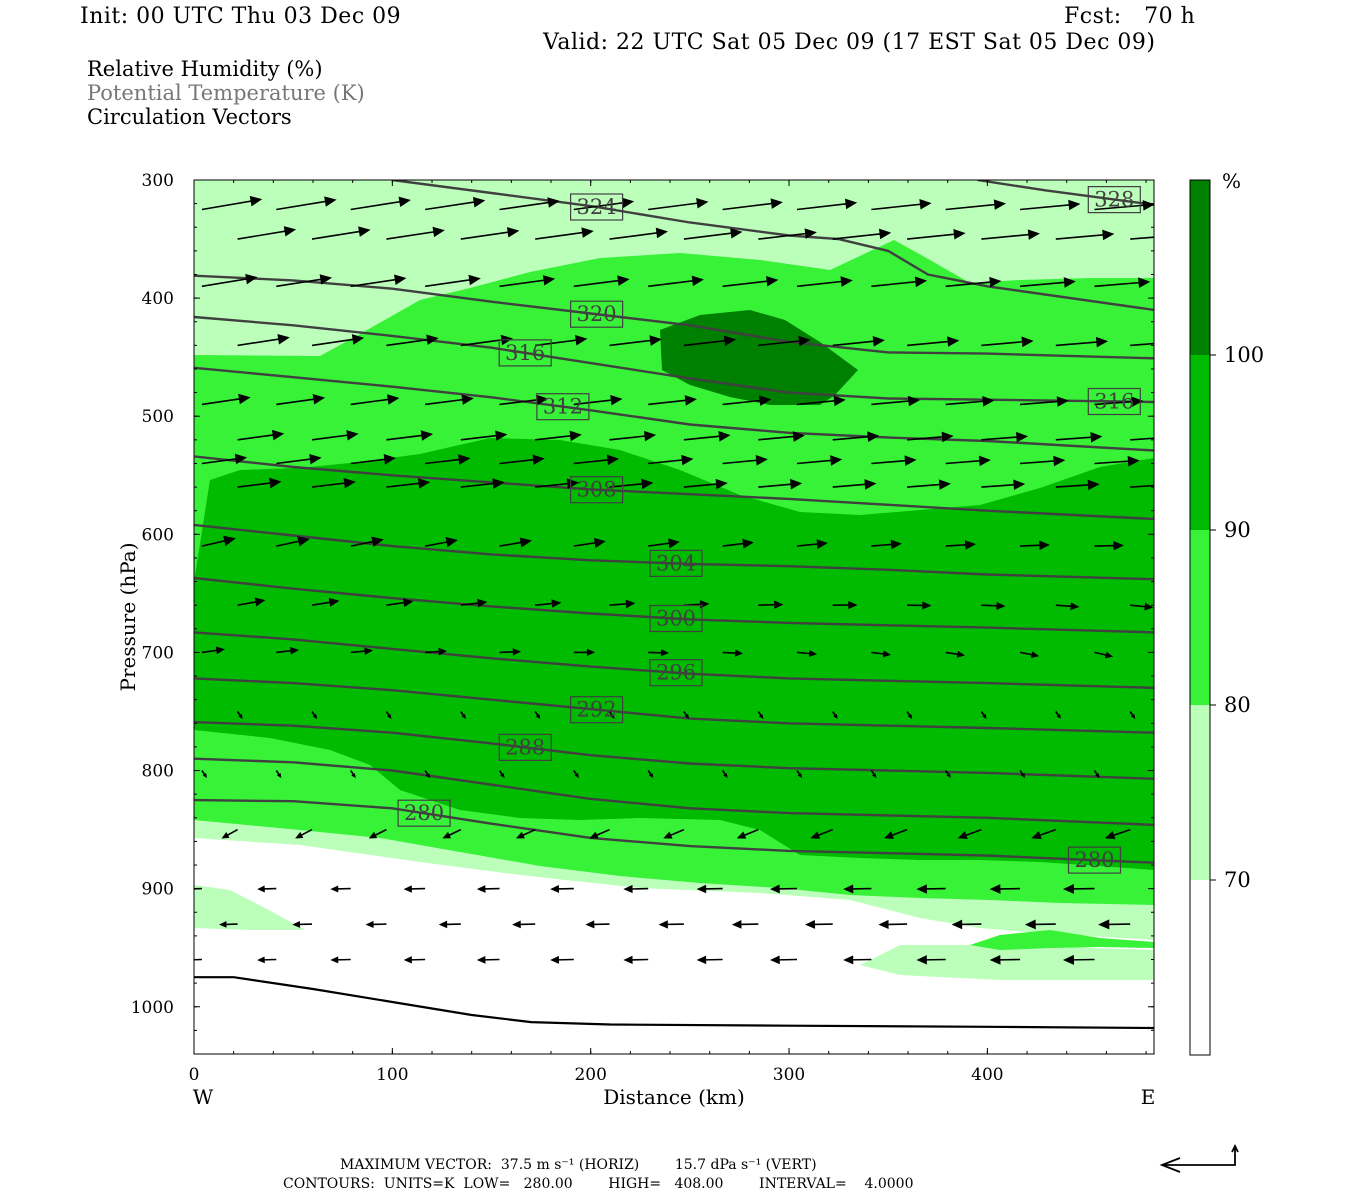  Describe the element at coordinates (1114, 200) in the screenshot. I see `theta-label: 328` at that location.